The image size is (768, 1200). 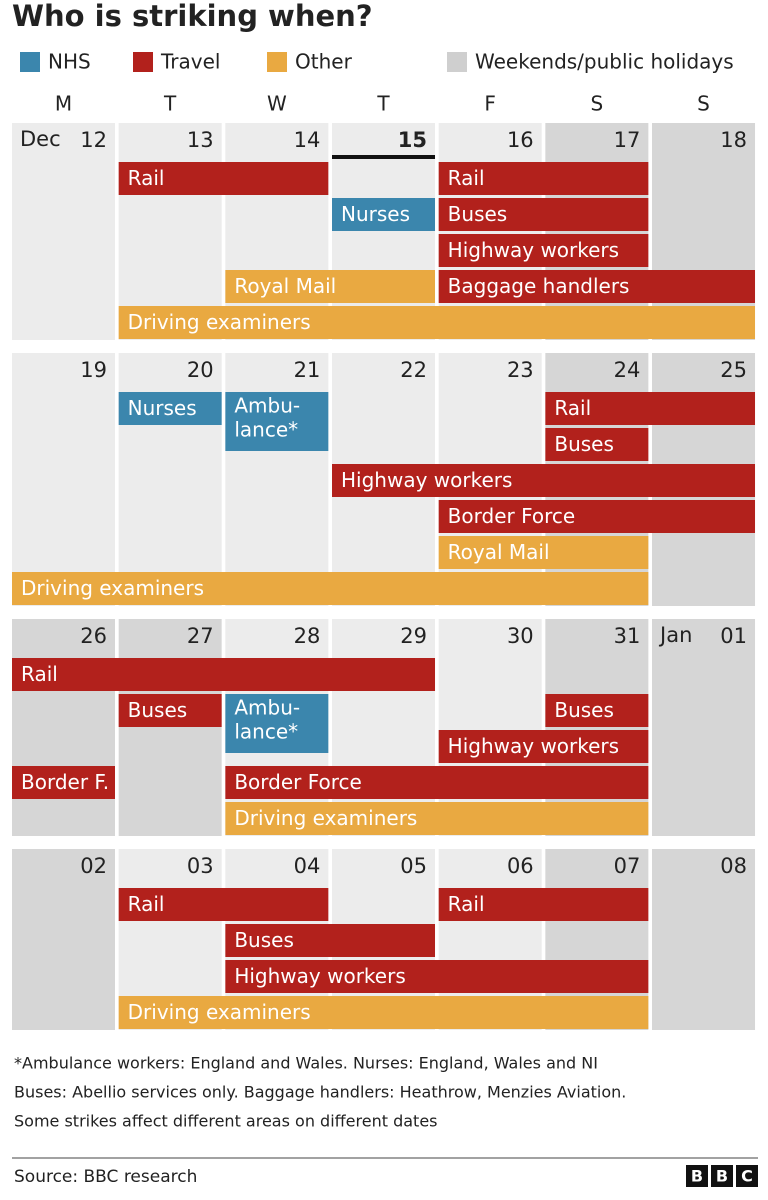 What do you see at coordinates (93, 636) in the screenshot?
I see `date-label: 26` at bounding box center [93, 636].